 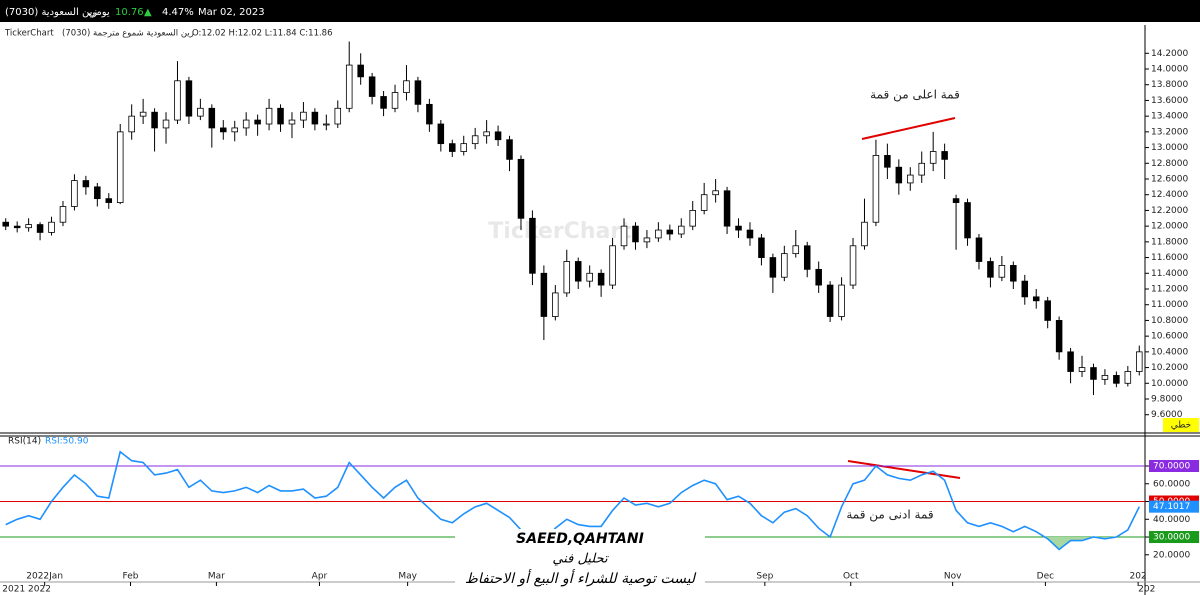 What do you see at coordinates (67, 442) in the screenshot?
I see `rsi-value: RSI:50.90` at bounding box center [67, 442].